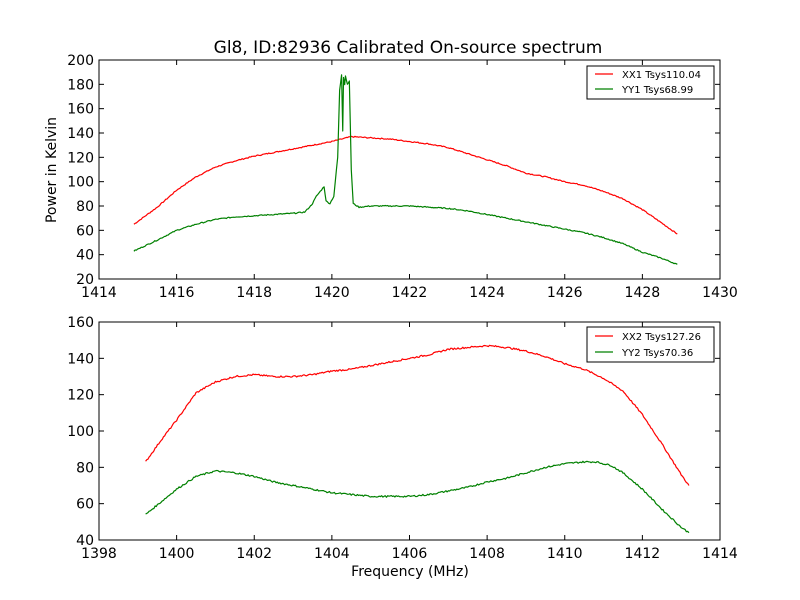 This screenshot has width=800, height=600. What do you see at coordinates (417, 497) in the screenshot?
I see `bottom-series-line-yy2` at bounding box center [417, 497].